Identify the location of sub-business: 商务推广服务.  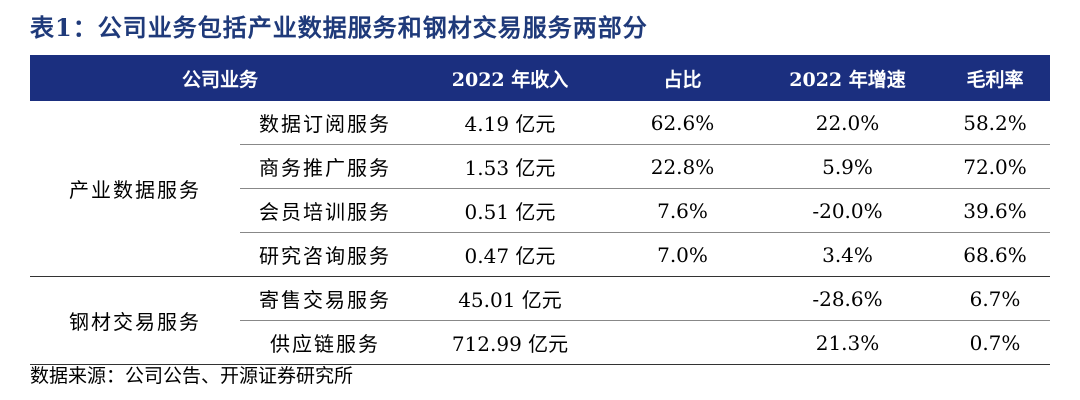
(325, 168).